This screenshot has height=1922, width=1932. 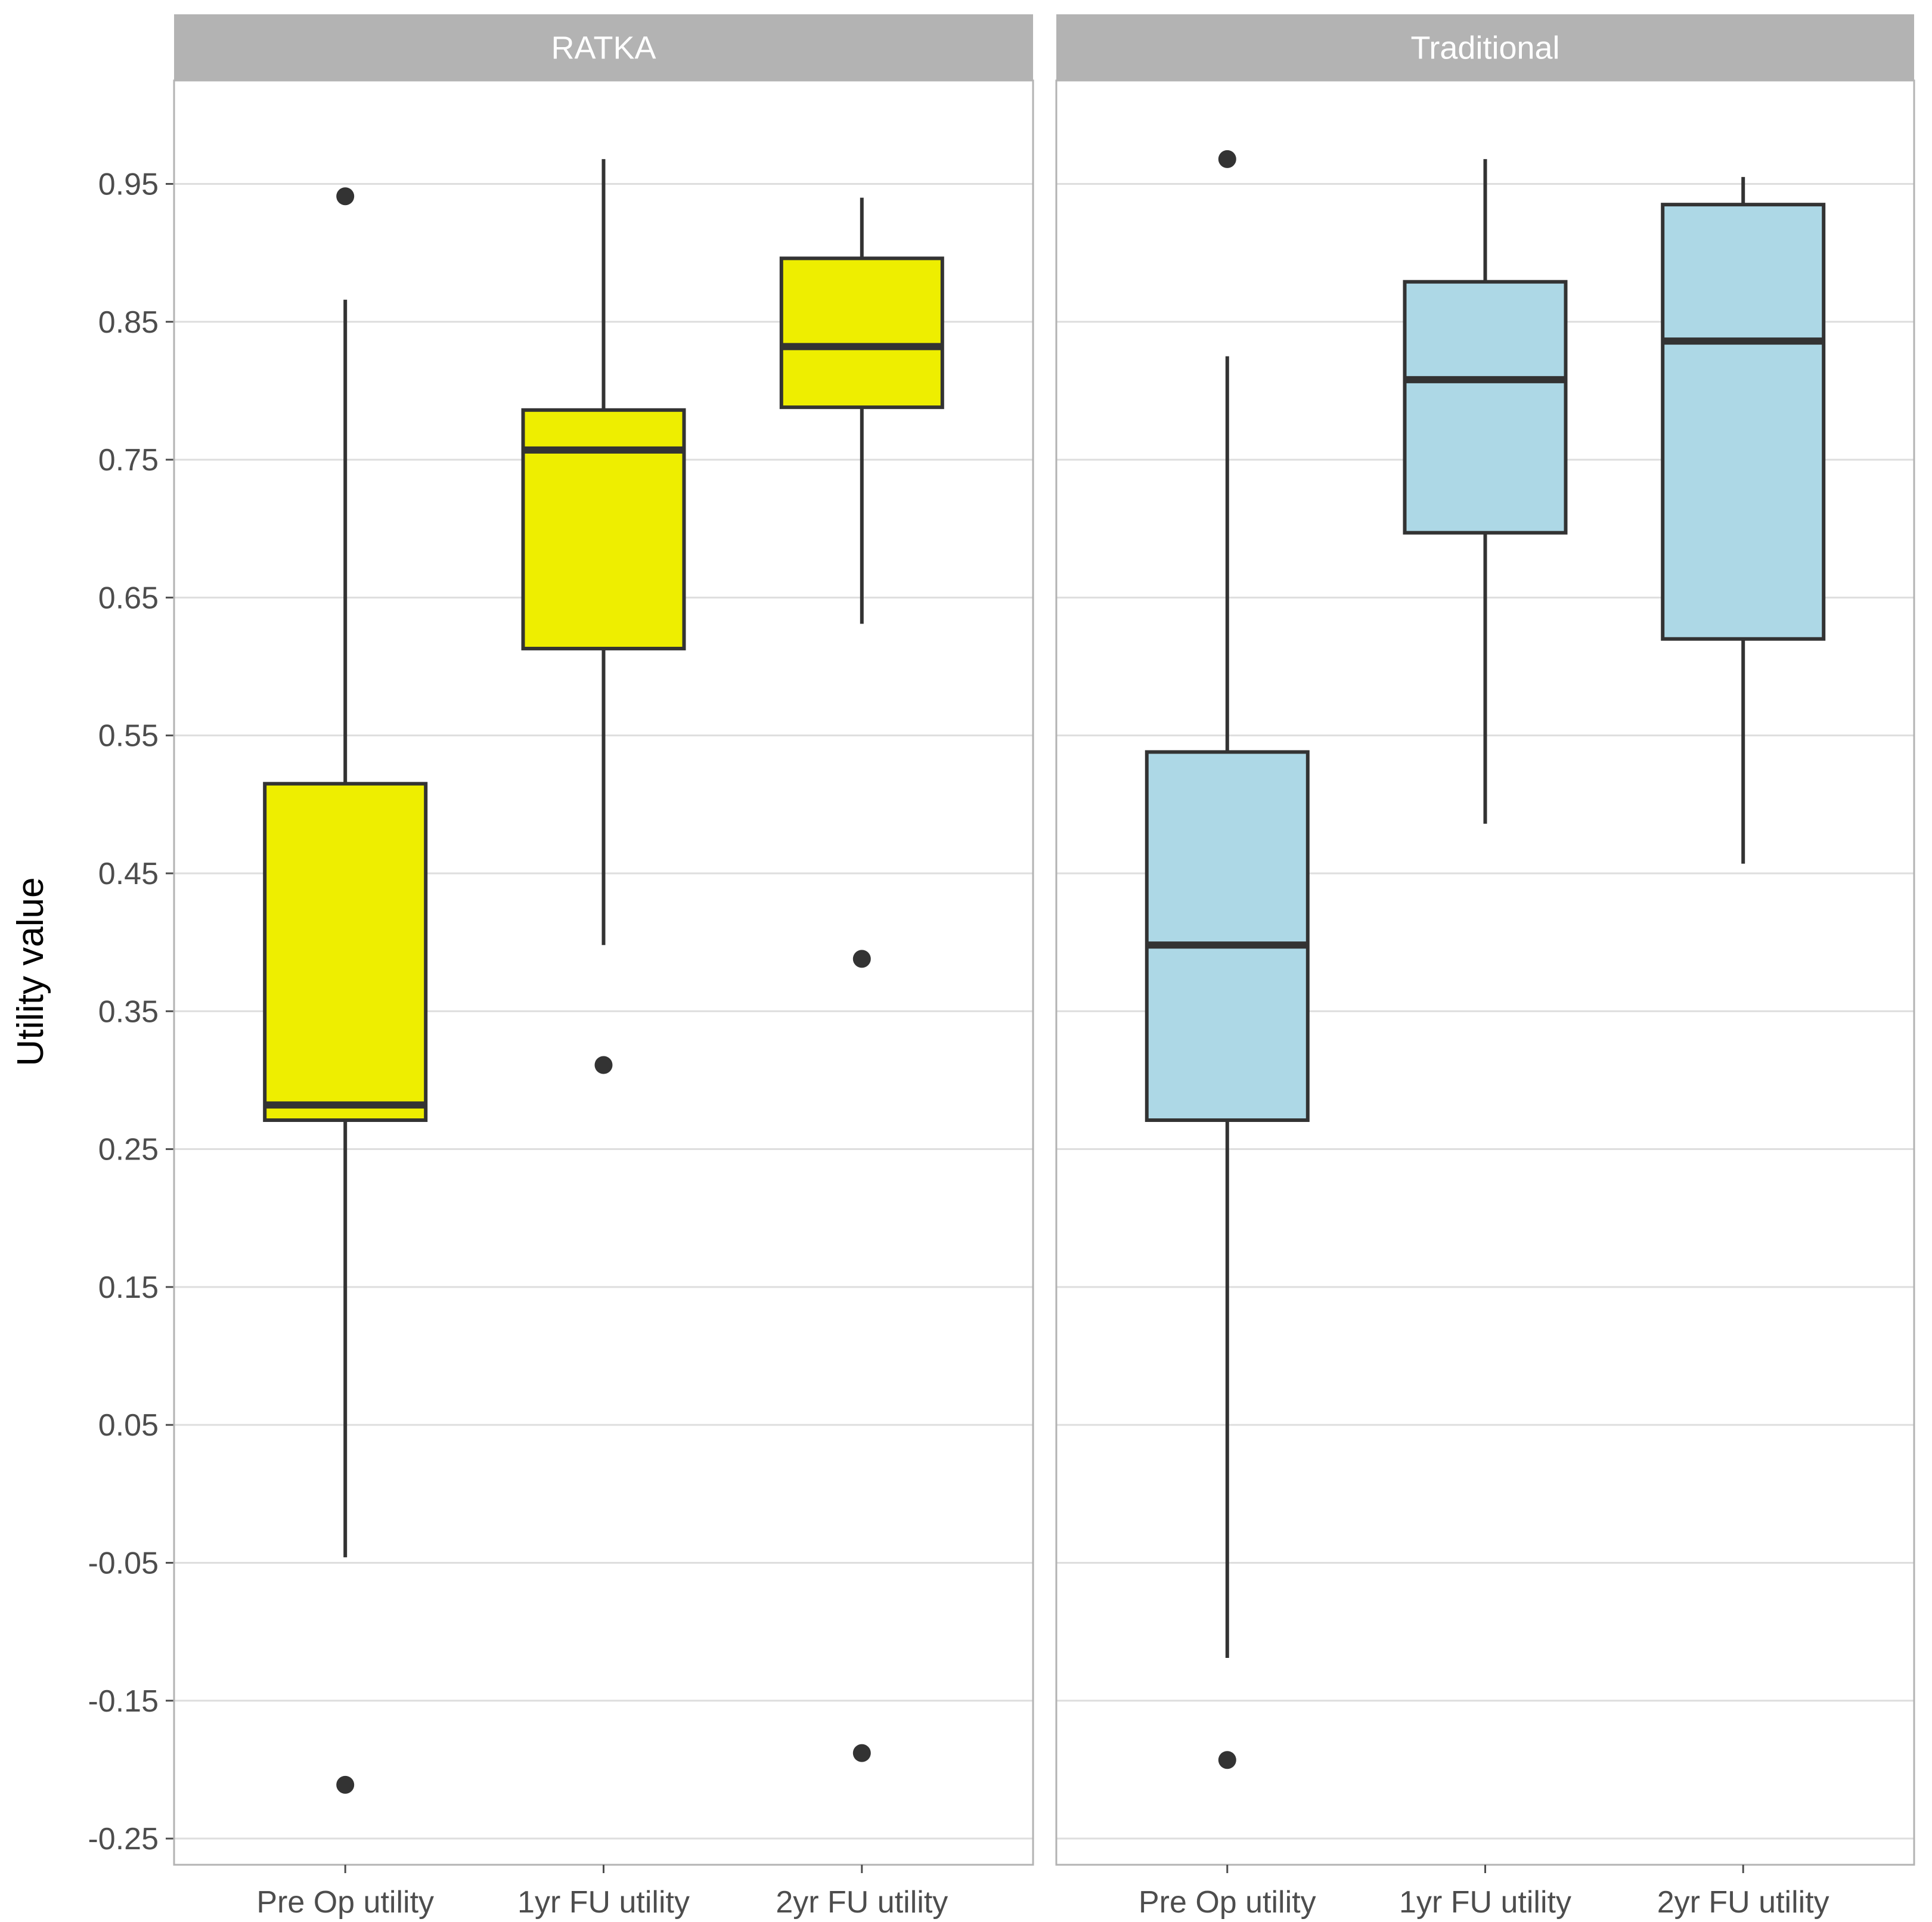 I want to click on y-tick-label: 0.55, so click(x=128, y=736).